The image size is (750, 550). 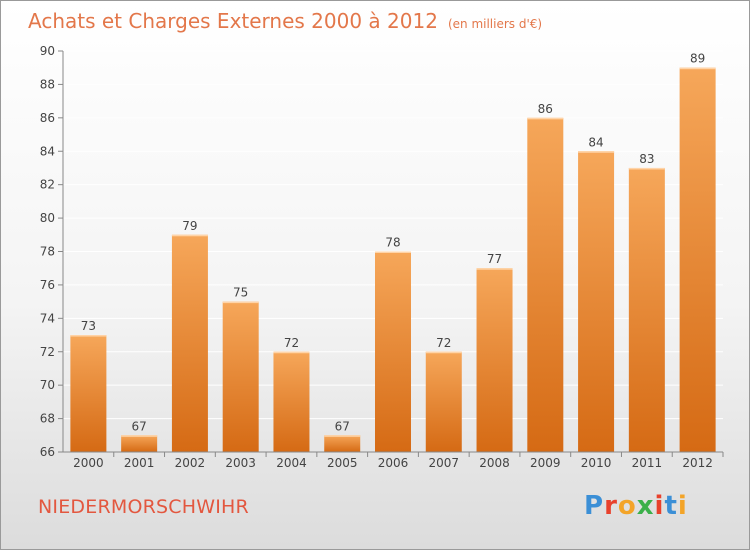 I want to click on chart-title-text: Achats et Charges Externes 2000 à 2012, so click(x=233, y=21).